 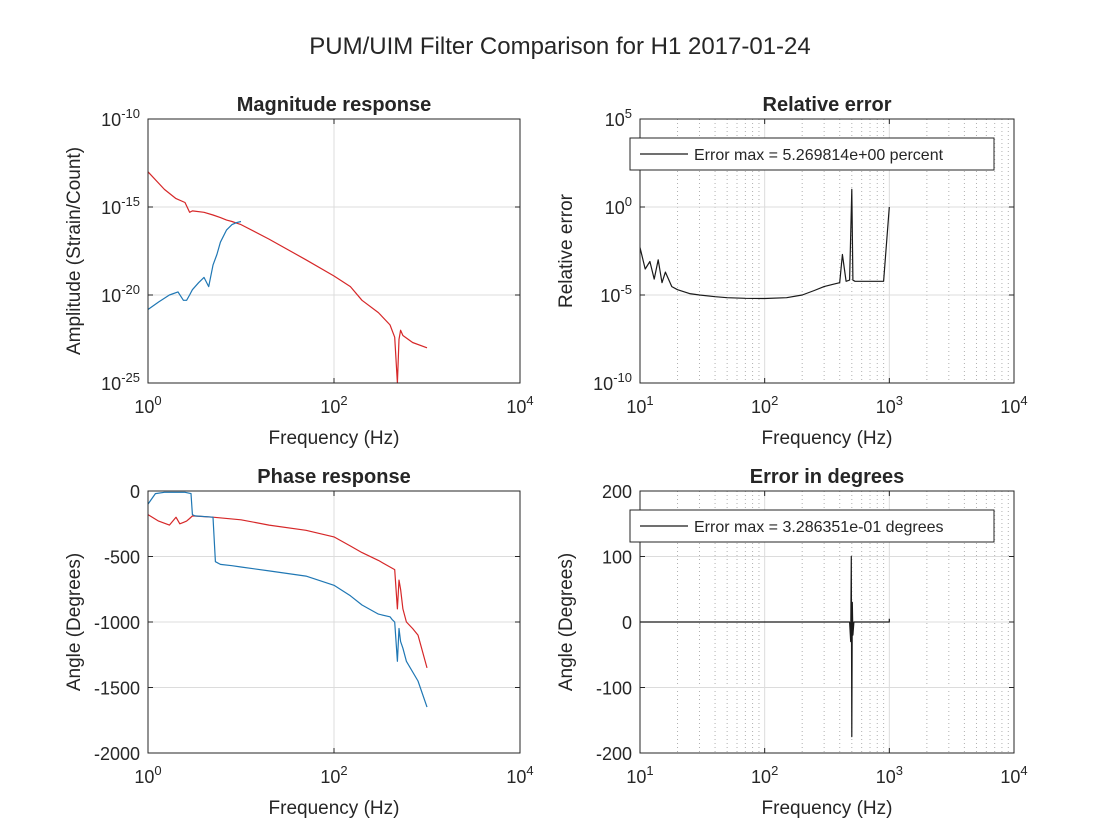 I want to click on y-axis-label: Relative error, so click(x=566, y=250).